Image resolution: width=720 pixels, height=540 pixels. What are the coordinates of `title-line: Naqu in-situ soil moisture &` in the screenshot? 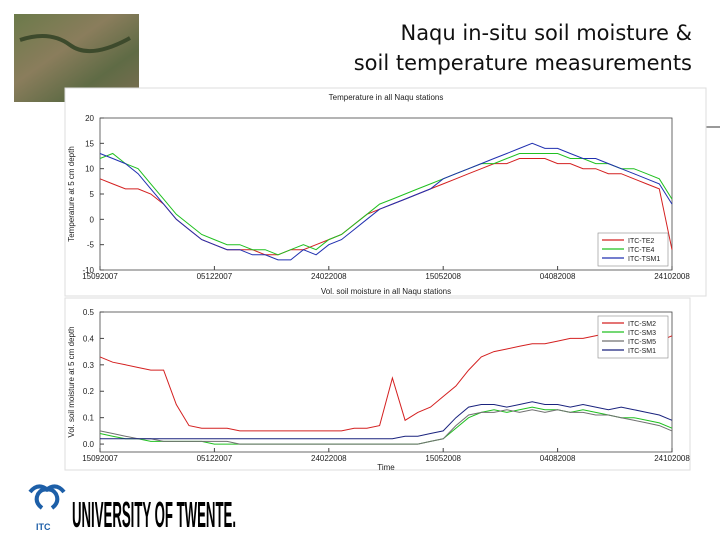 It's located at (546, 33).